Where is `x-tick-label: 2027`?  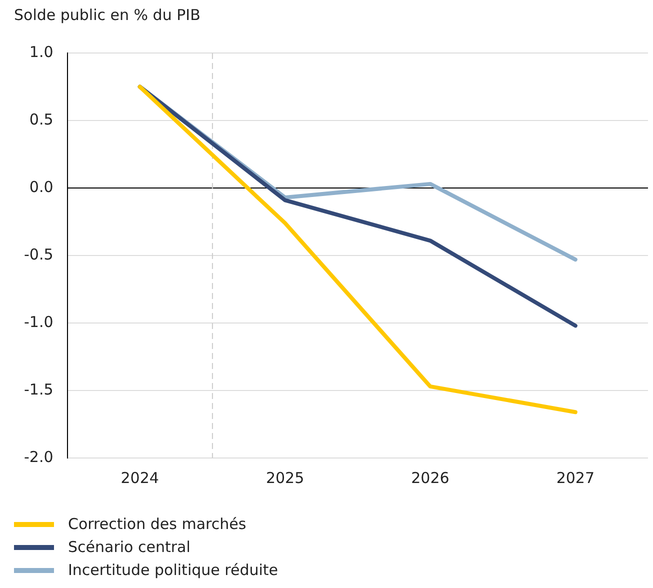 x-tick-label: 2027 is located at coordinates (575, 477).